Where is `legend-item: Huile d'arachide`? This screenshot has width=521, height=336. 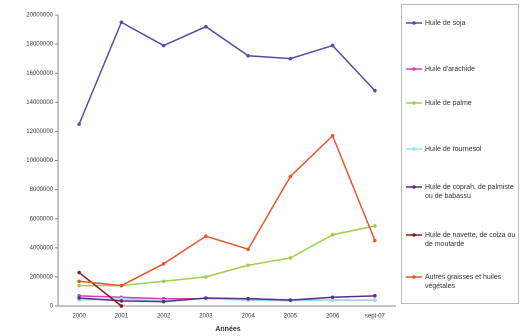
legend-item: Huile d'arachide is located at coordinates (461, 69).